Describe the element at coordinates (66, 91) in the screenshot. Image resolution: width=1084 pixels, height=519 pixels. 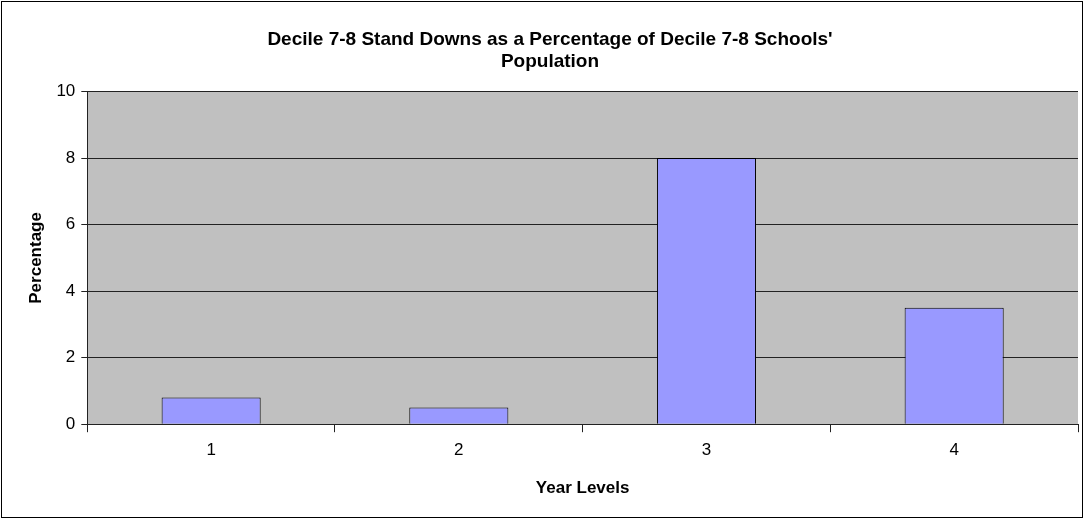
I see `y-tick-label: 10` at that location.